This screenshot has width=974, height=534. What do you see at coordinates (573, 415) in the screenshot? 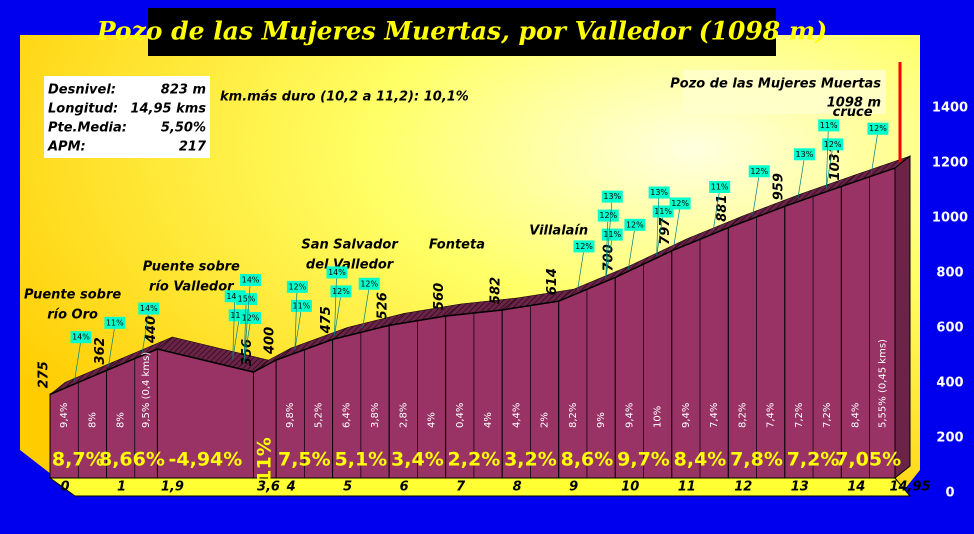
I see `half-grade: 8,2%` at bounding box center [573, 415].